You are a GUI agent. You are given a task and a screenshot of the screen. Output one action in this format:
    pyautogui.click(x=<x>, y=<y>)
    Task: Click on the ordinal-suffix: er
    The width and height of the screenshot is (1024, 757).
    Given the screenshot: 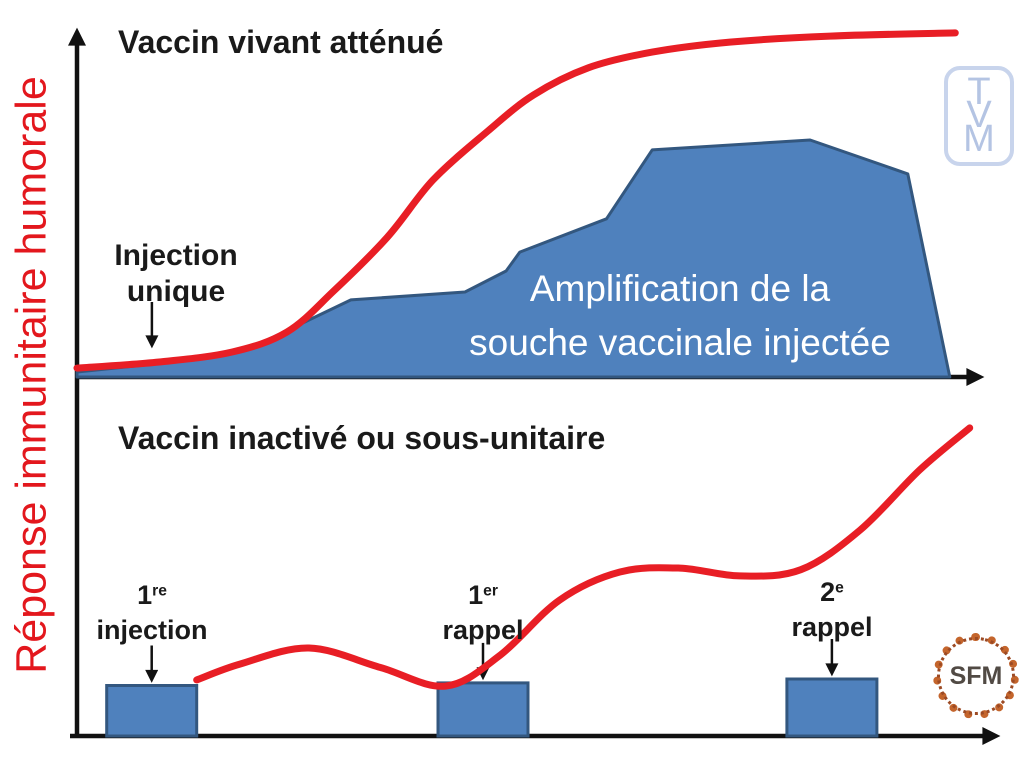 What is the action you would take?
    pyautogui.click(x=490, y=591)
    